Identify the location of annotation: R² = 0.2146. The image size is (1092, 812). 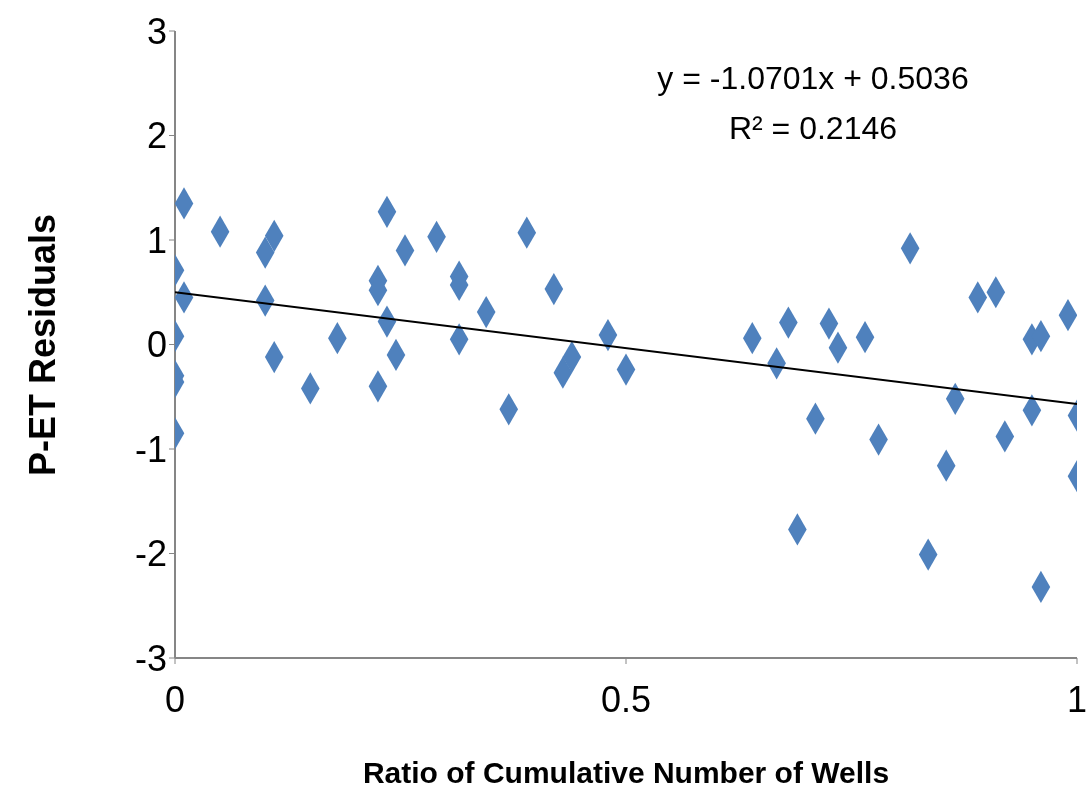
(813, 128).